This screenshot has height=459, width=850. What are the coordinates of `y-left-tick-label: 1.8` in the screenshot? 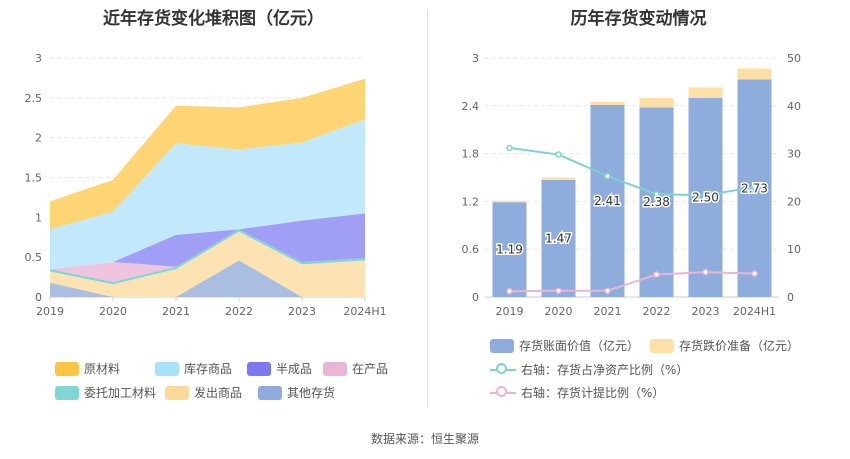 It's located at (471, 154).